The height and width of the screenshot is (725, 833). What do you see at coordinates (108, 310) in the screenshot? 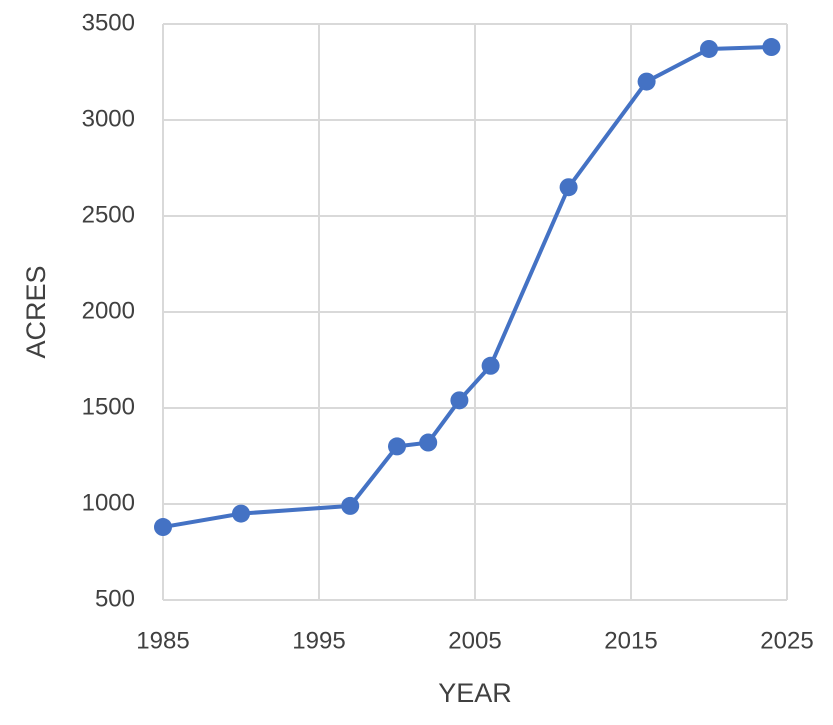
I see `y-tick-label: 2000` at bounding box center [108, 310].